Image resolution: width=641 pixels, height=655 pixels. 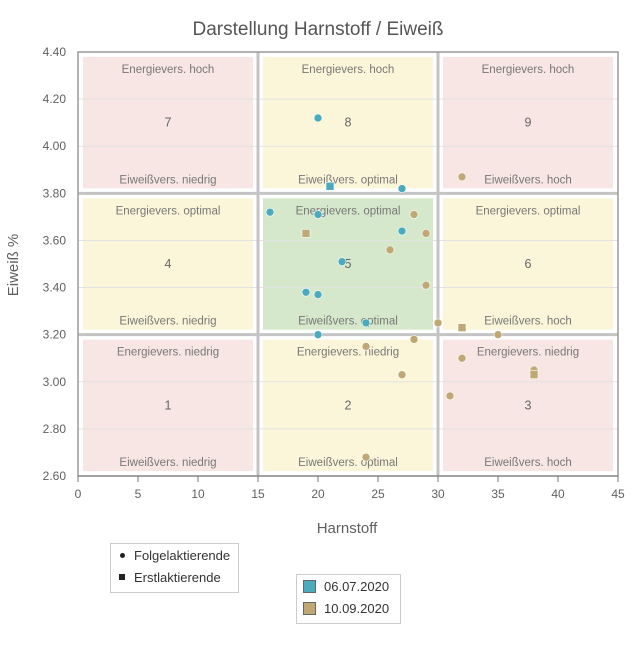 What do you see at coordinates (55, 193) in the screenshot?
I see `y-tick-label: 3.80` at bounding box center [55, 193].